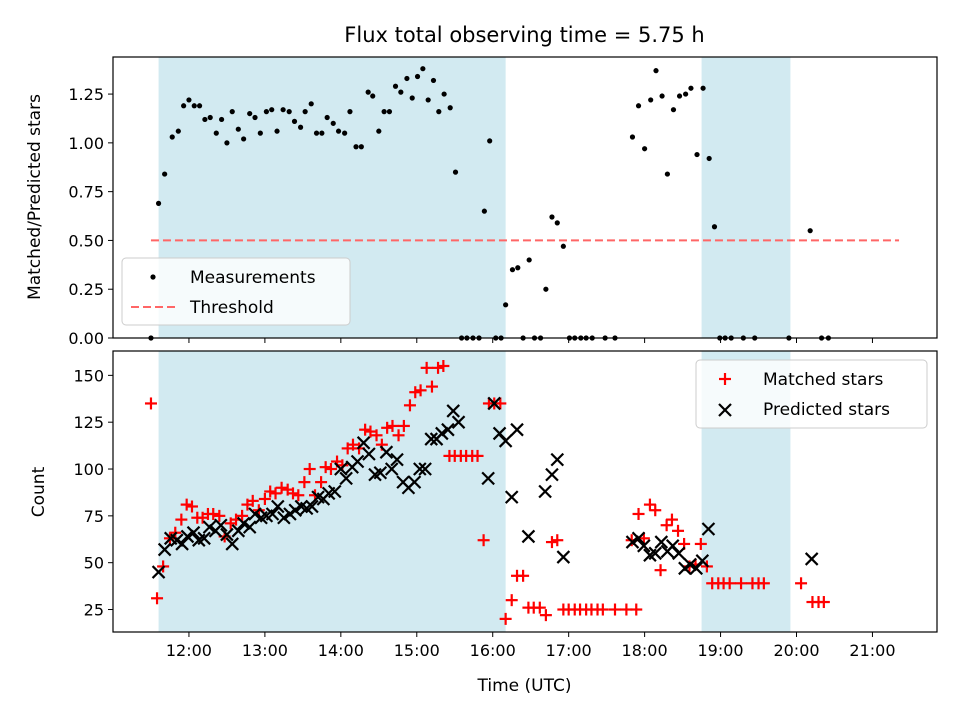  What do you see at coordinates (35, 197) in the screenshot?
I see `ratio-y-axis-label: Matched/Predicted stars` at bounding box center [35, 197].